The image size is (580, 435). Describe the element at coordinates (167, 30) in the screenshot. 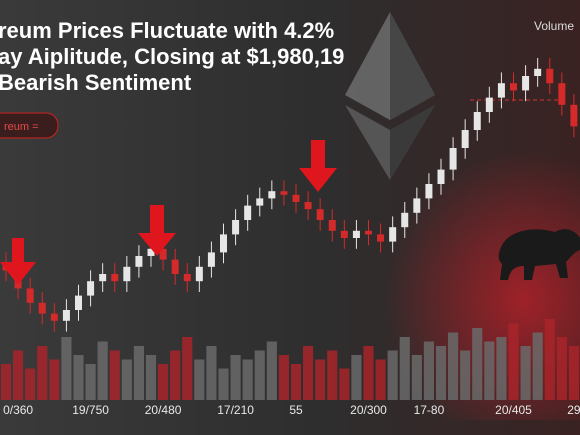

I see `title-line: reum Prices Fluctuate with 4.2%` at that location.